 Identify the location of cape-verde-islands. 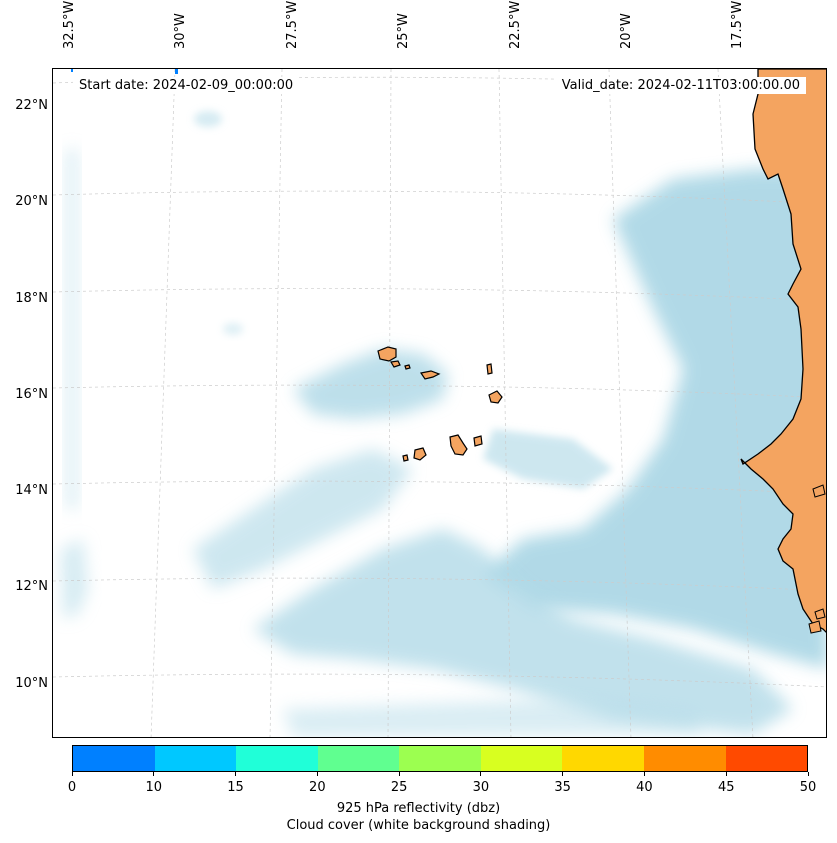
(440, 404).